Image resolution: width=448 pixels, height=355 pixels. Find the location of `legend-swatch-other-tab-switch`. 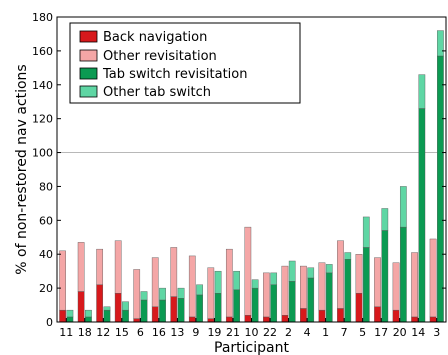

legend-swatch-other-tab-switch is located at coordinates (88, 91).